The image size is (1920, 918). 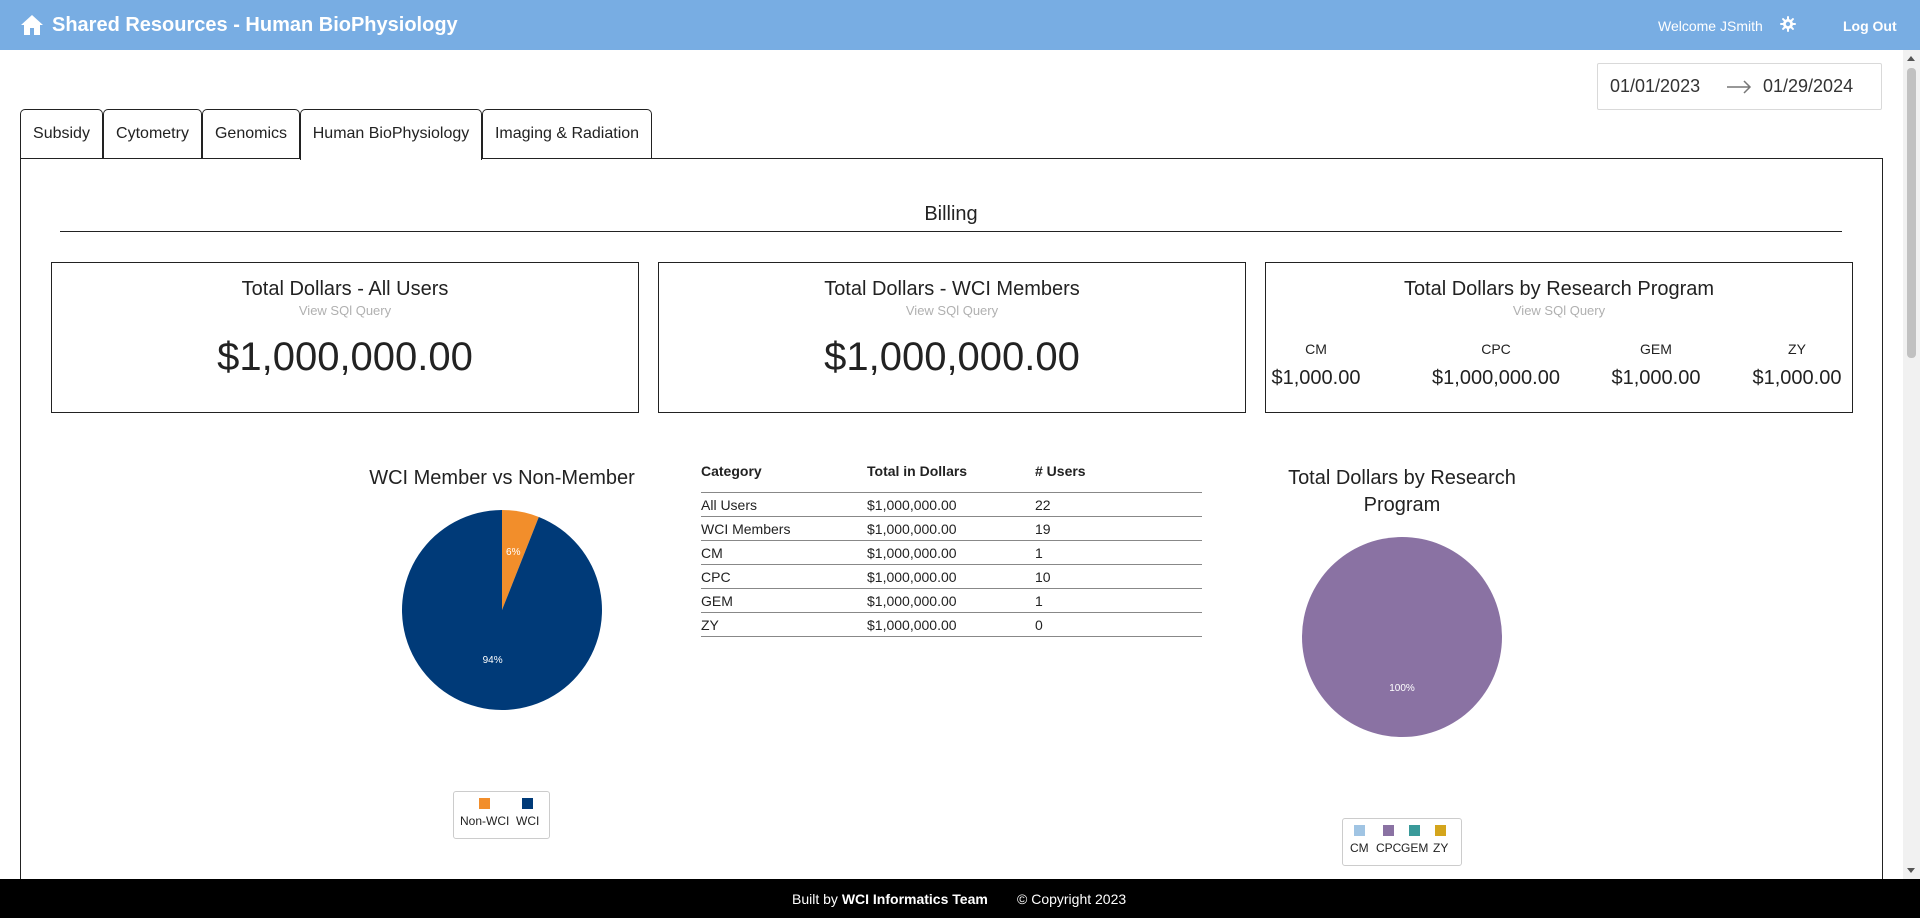 What do you see at coordinates (567, 134) in the screenshot?
I see `tab-imaging-radiation: Imaging & Radiation` at bounding box center [567, 134].